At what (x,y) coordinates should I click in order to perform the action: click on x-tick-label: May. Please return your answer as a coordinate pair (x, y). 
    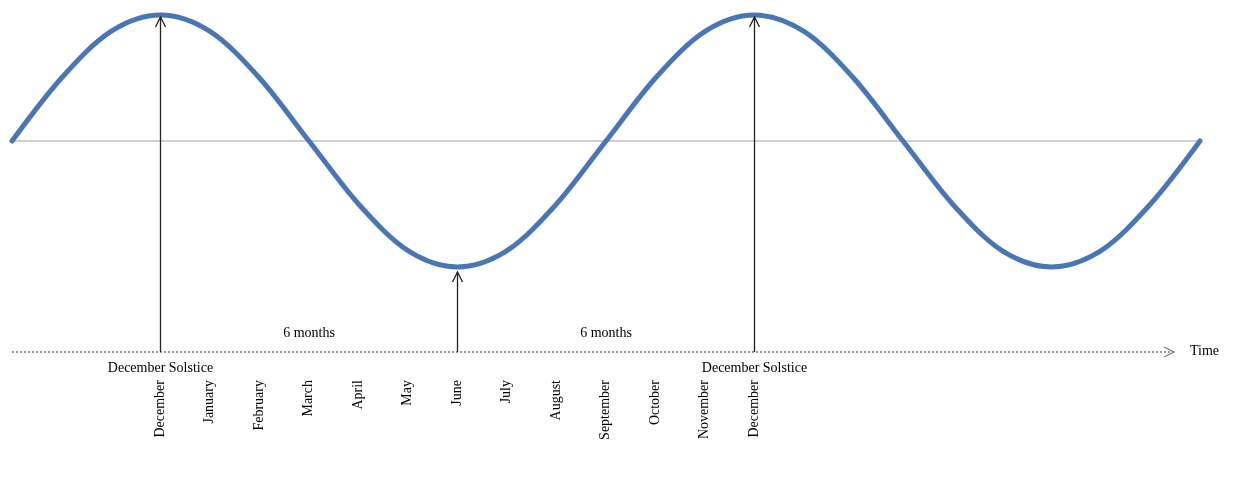
    Looking at the image, I should click on (407, 393).